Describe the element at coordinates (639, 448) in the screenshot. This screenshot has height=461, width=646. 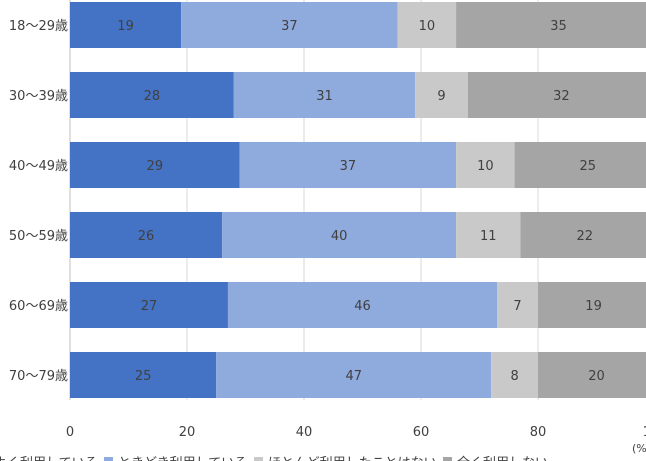
I see `unit-label: (%)` at that location.